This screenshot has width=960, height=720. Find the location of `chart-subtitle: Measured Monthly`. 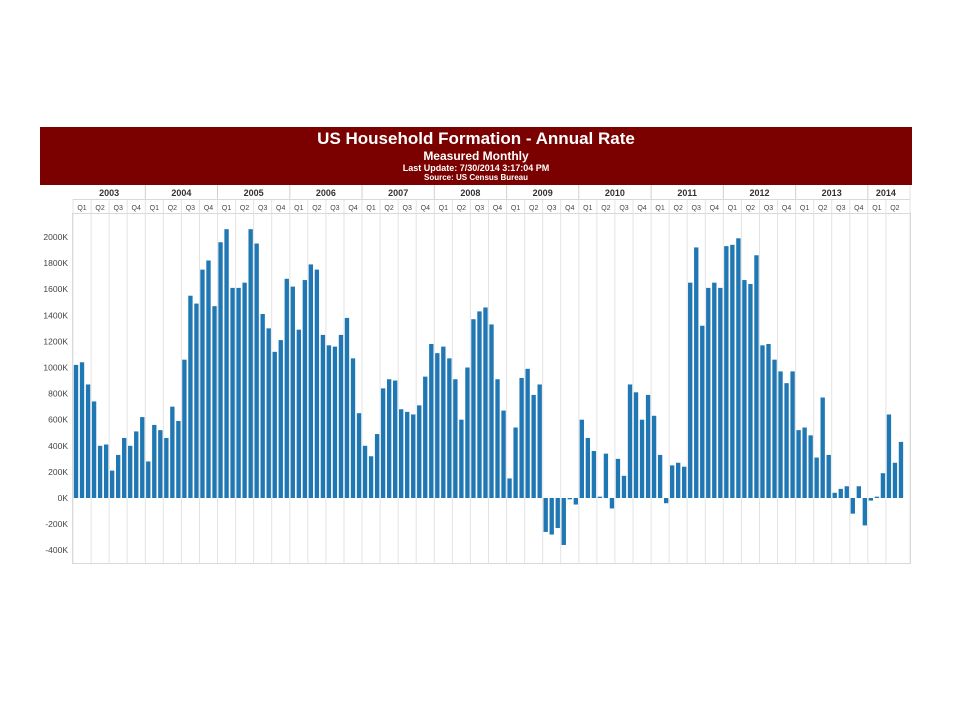

chart-subtitle: Measured Monthly is located at coordinates (476, 156).